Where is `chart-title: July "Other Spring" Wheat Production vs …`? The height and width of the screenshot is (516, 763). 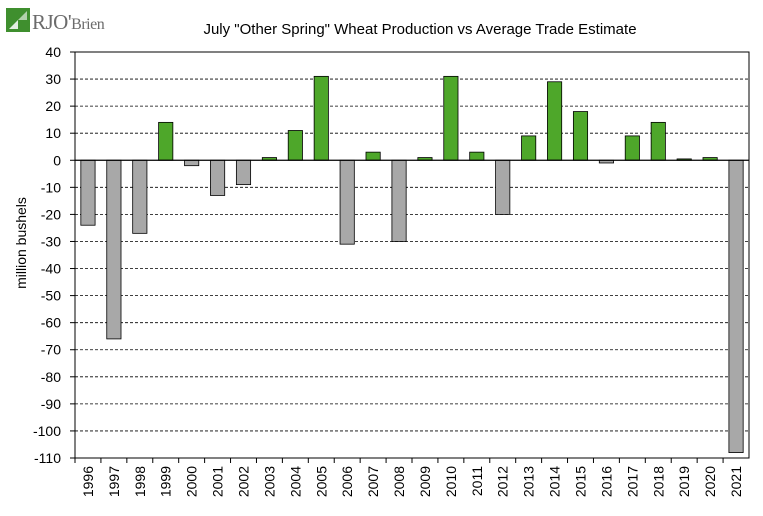
chart-title: July "Other Spring" Wheat Production vs … is located at coordinates (419, 29).